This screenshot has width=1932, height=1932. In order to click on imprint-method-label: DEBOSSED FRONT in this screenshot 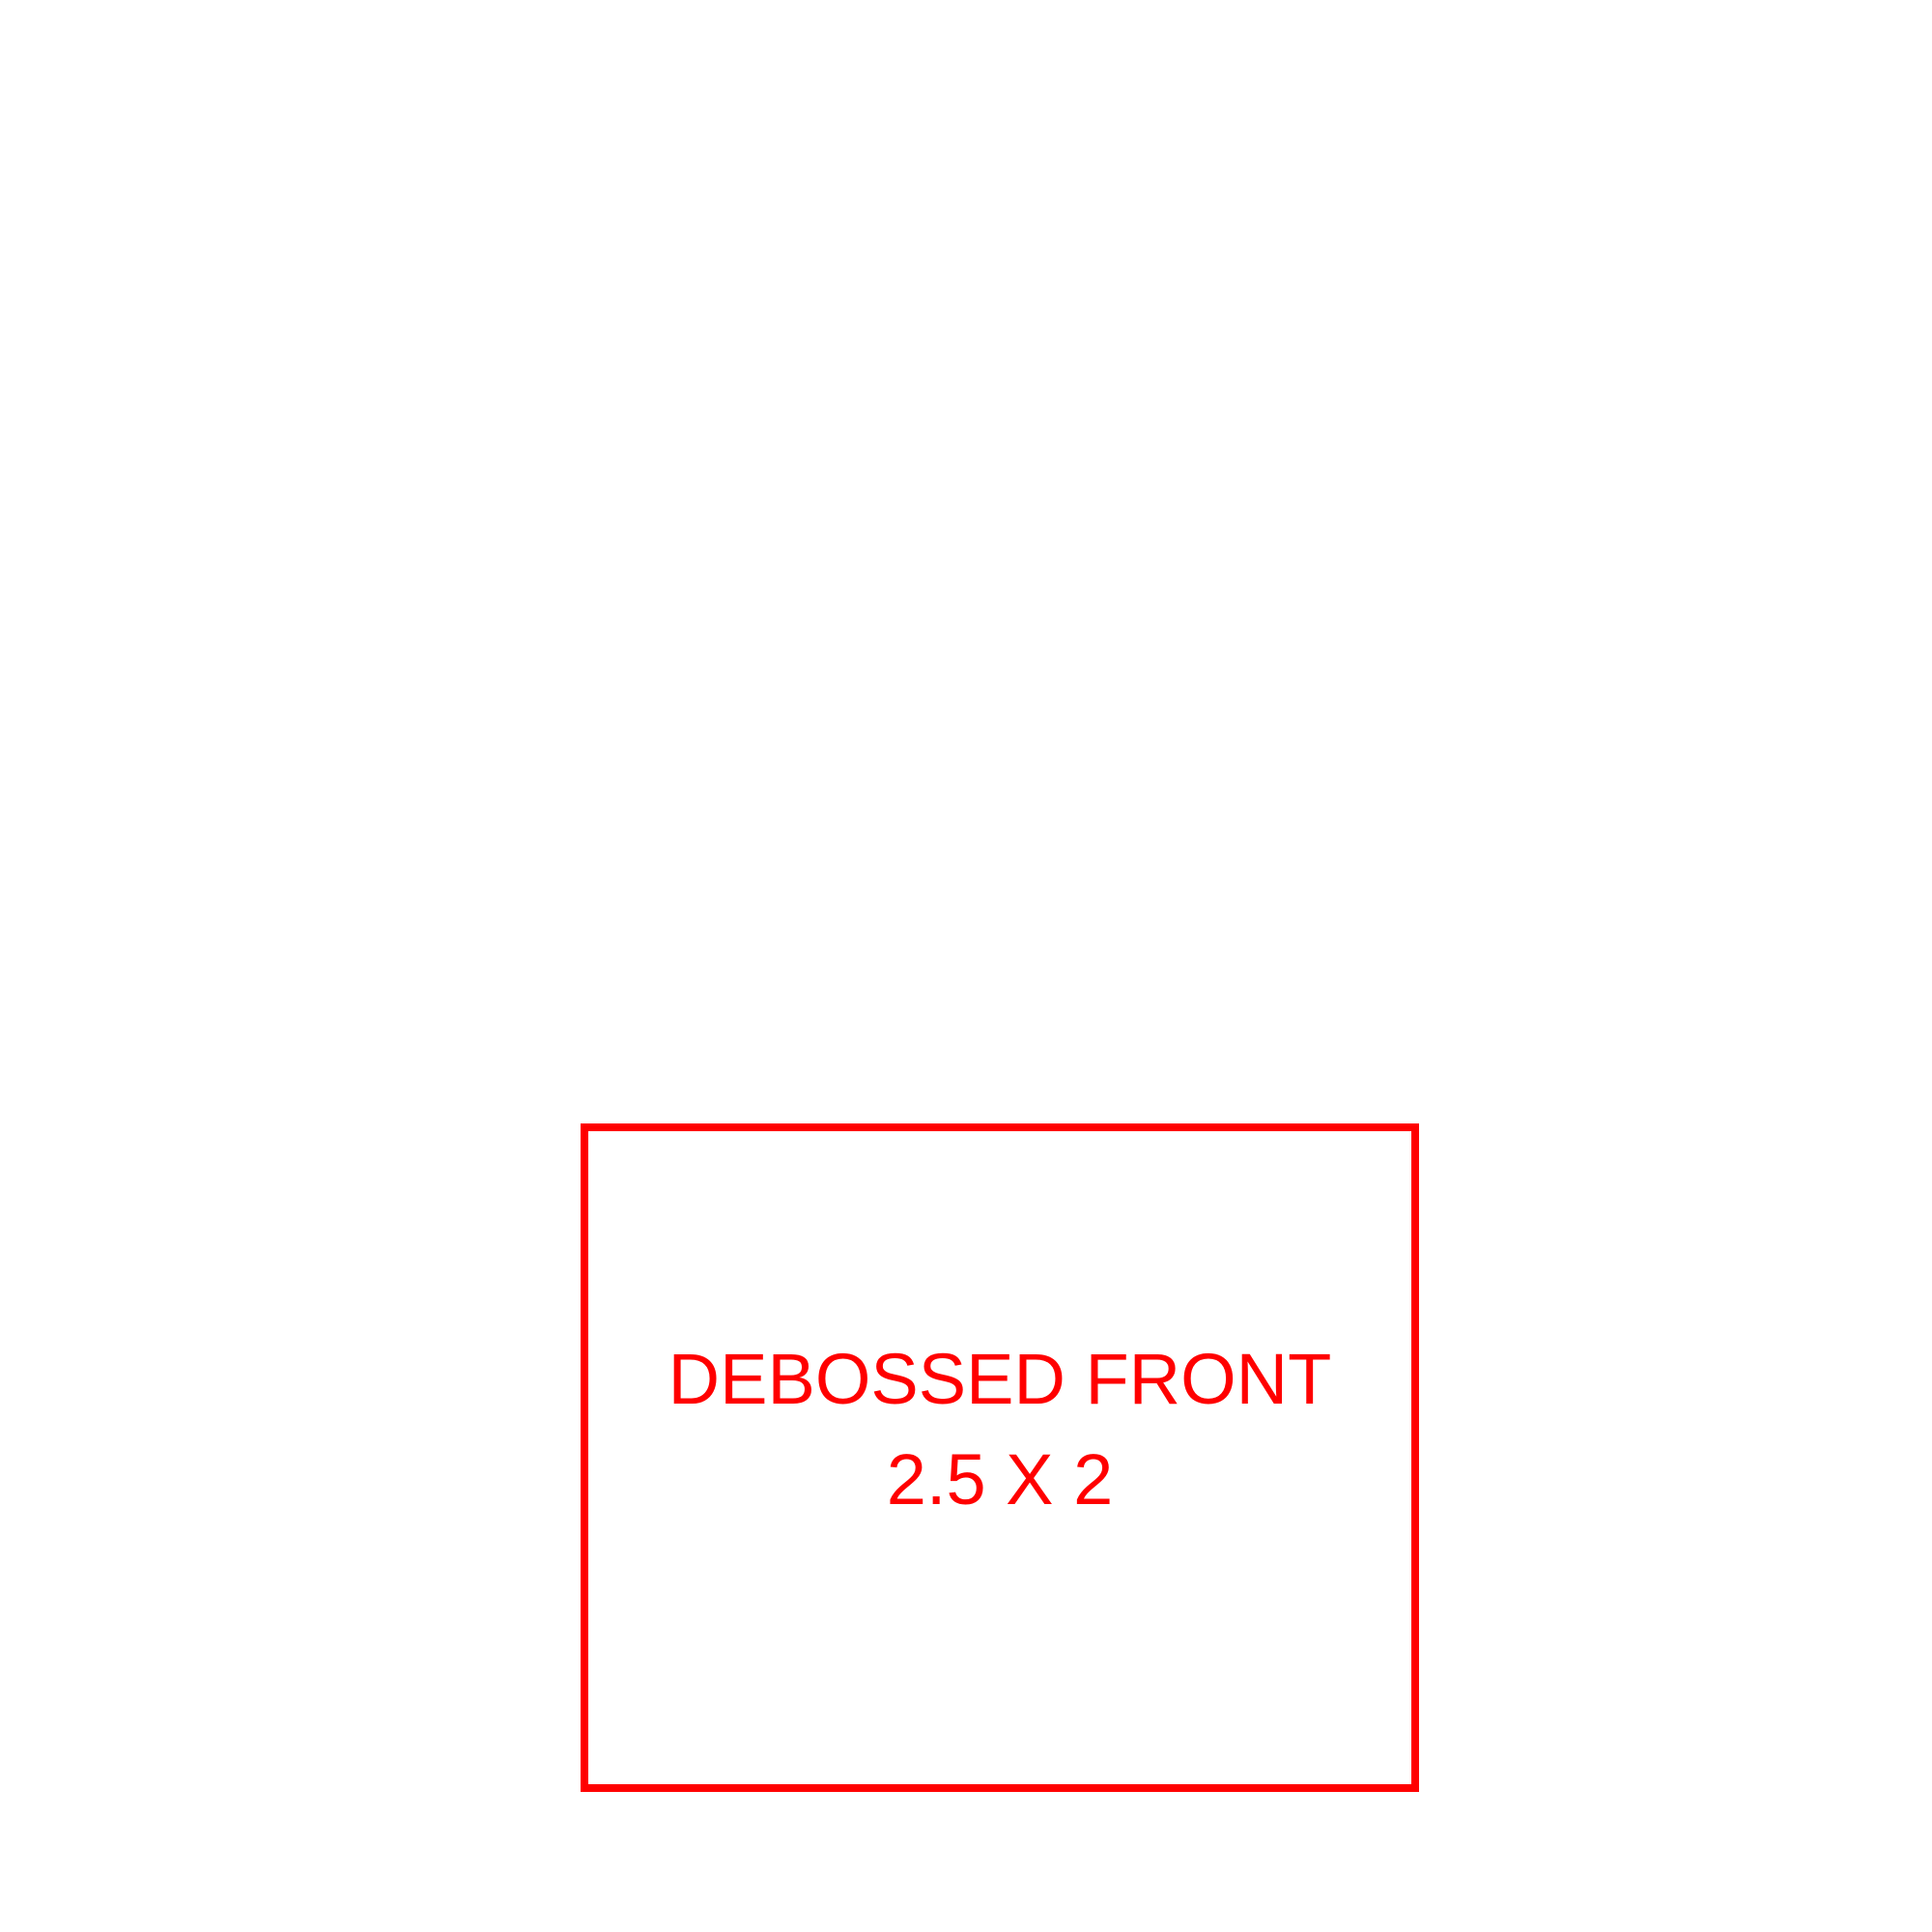, I will do `click(1000, 1379)`.